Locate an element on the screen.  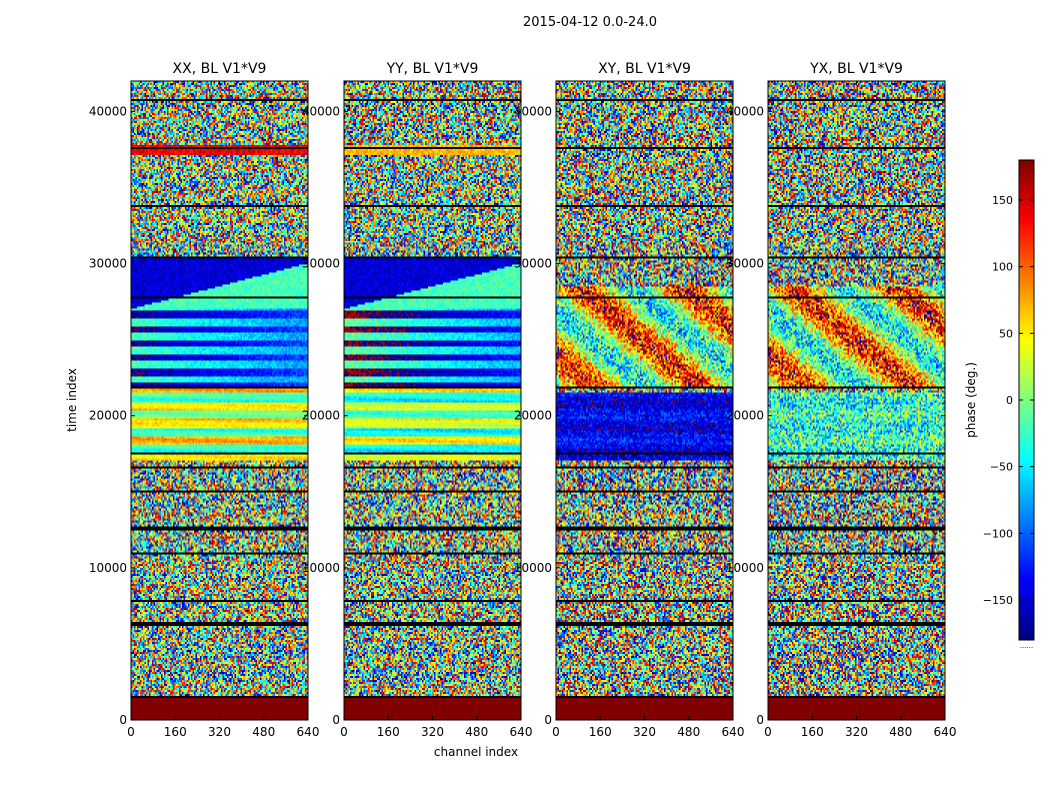
x-axis-label: channel index is located at coordinates (476, 752).